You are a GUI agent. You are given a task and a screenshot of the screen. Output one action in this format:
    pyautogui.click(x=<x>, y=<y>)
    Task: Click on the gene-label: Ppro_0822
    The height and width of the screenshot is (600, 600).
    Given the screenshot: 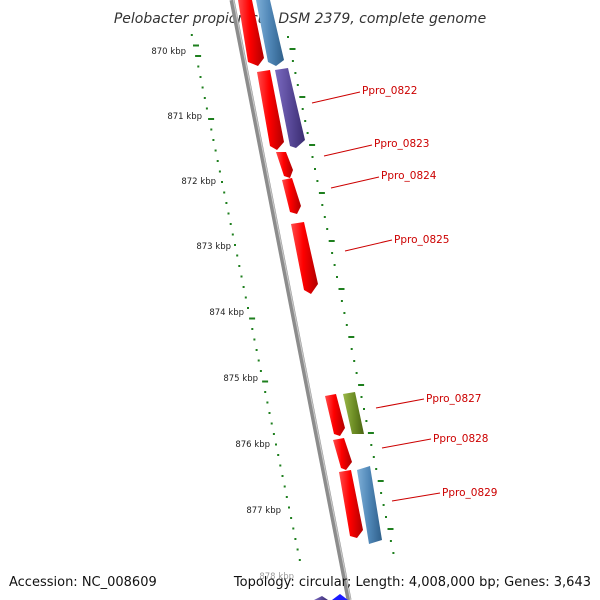 What is the action you would take?
    pyautogui.click(x=389, y=91)
    